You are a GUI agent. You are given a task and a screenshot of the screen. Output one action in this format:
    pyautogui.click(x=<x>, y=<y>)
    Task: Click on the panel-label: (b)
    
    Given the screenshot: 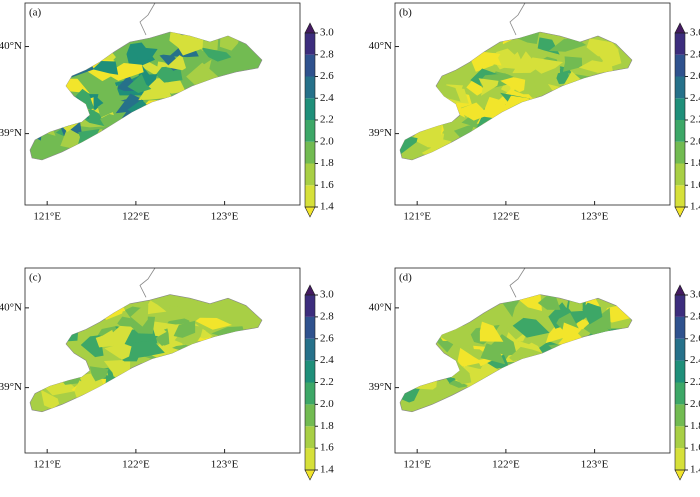 What is the action you would take?
    pyautogui.click(x=405, y=13)
    